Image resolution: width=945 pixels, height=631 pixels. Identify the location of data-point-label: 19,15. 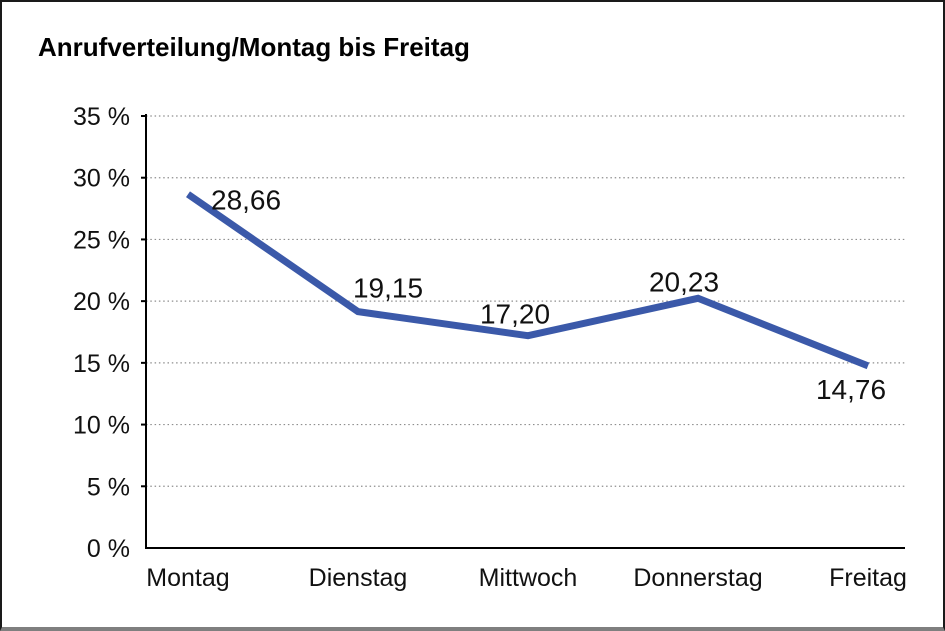
(388, 288).